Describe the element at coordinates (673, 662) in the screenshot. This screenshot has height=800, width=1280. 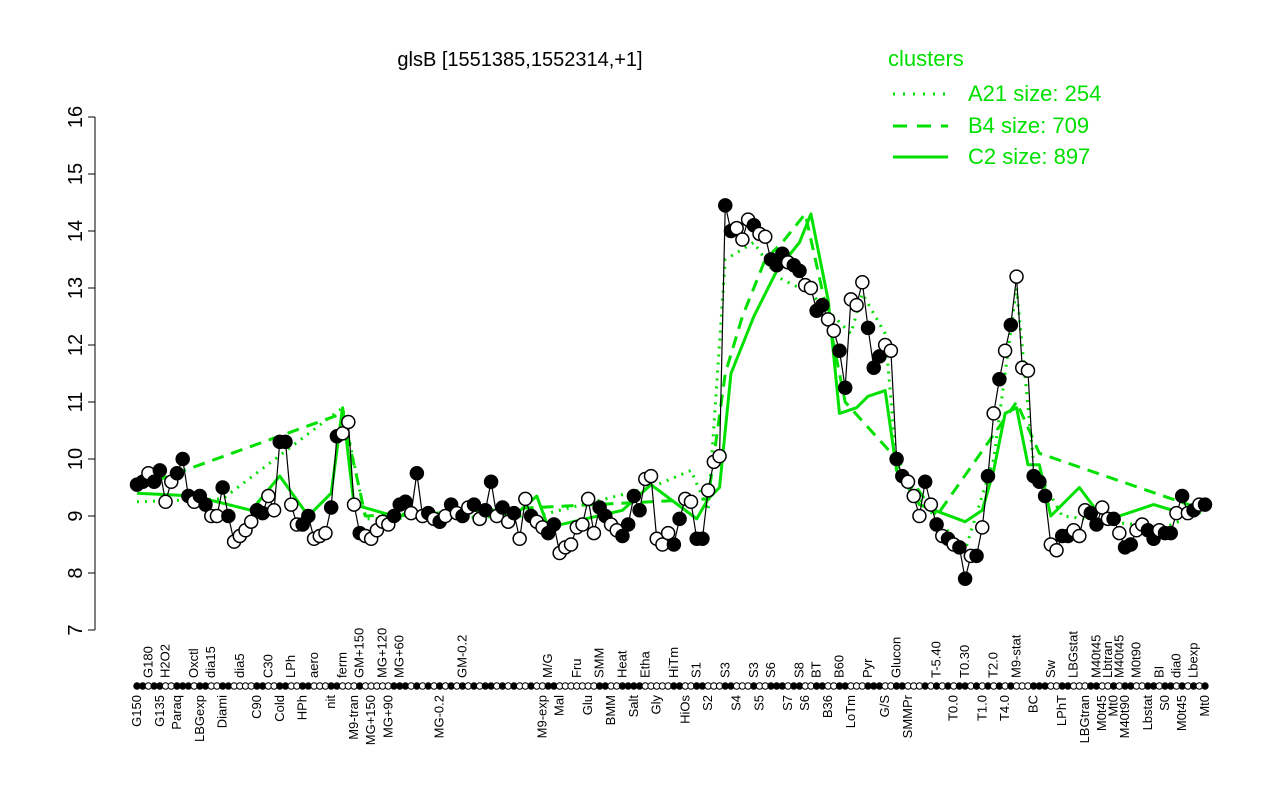
I see `x-tick-label: HiTm` at that location.